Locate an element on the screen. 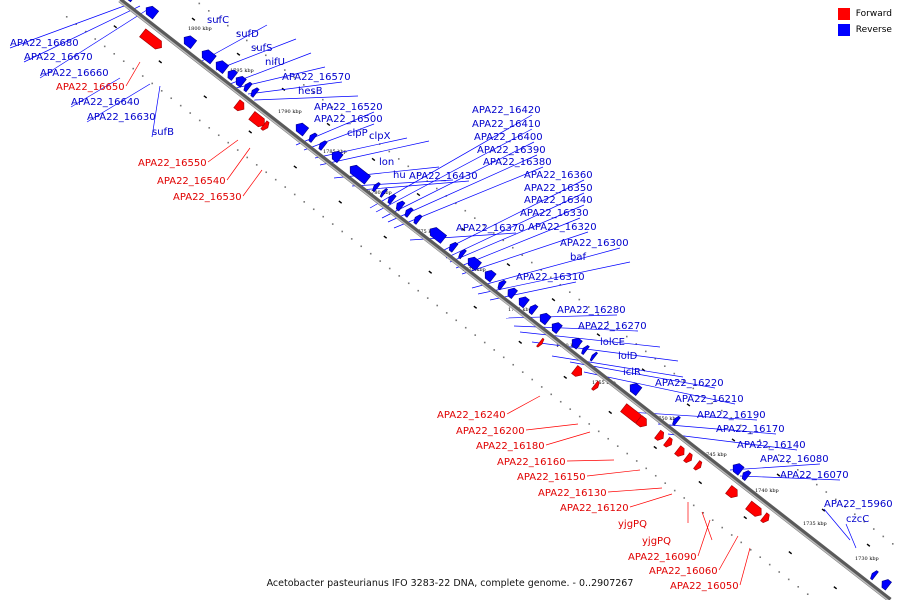 Image resolution: width=900 pixels, height=600 pixels. reverse-gene-label: APA22_16500 is located at coordinates (348, 119).